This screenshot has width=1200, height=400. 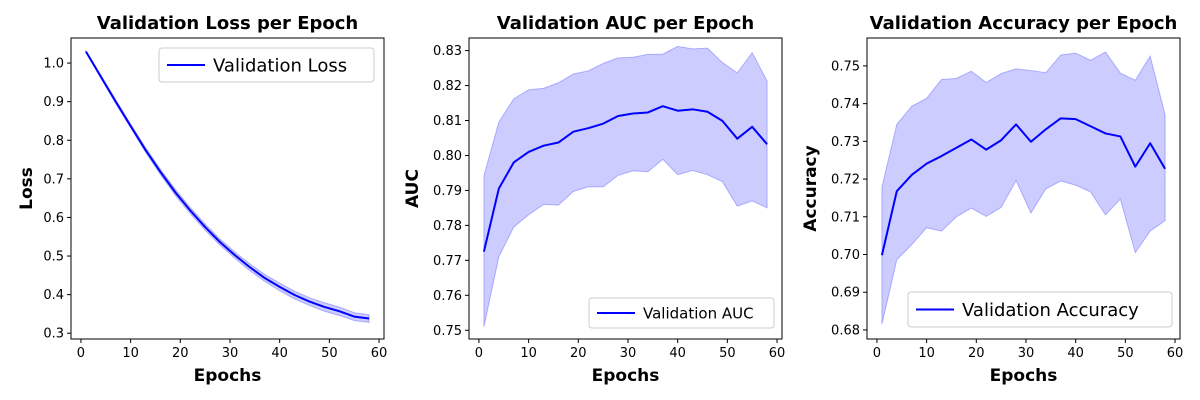 What do you see at coordinates (1026, 353) in the screenshot?
I see `chart-3-x-tick-label: 30` at bounding box center [1026, 353].